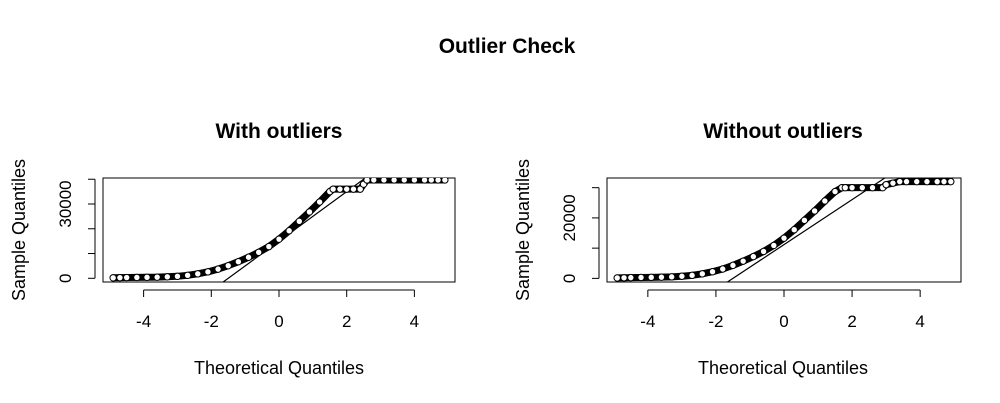  What do you see at coordinates (507, 46) in the screenshot?
I see `figure-title: Outlier Check` at bounding box center [507, 46].